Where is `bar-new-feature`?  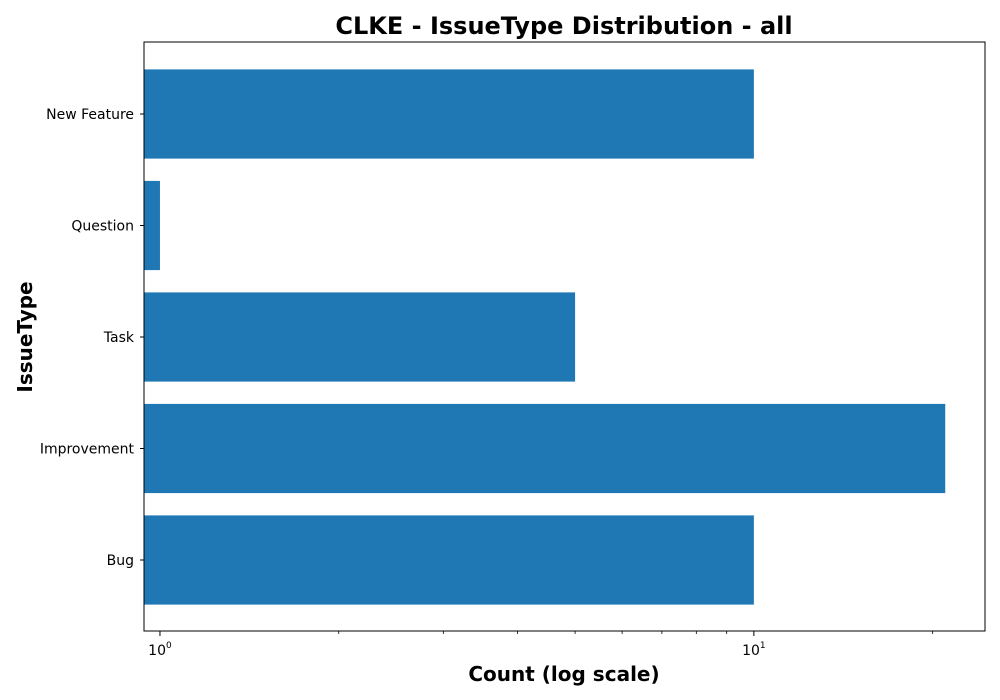
bar-new-feature is located at coordinates (449, 113).